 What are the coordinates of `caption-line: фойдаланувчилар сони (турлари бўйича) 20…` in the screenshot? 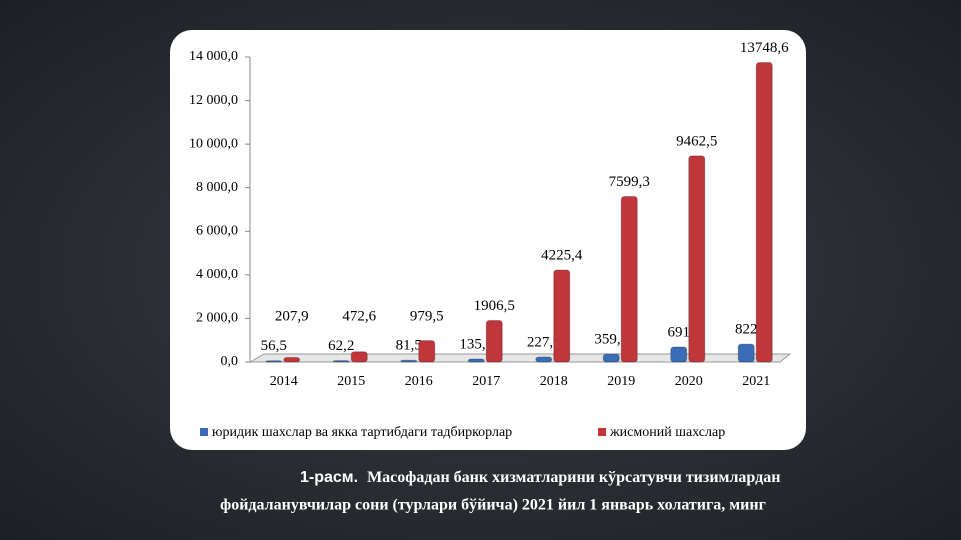 It's located at (493, 505).